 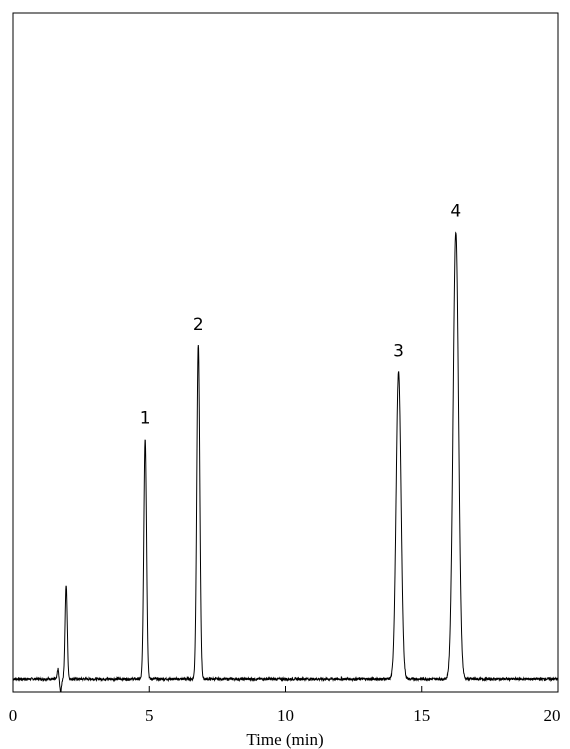 What do you see at coordinates (198, 325) in the screenshot?
I see `peak-label-2: 2` at bounding box center [198, 325].